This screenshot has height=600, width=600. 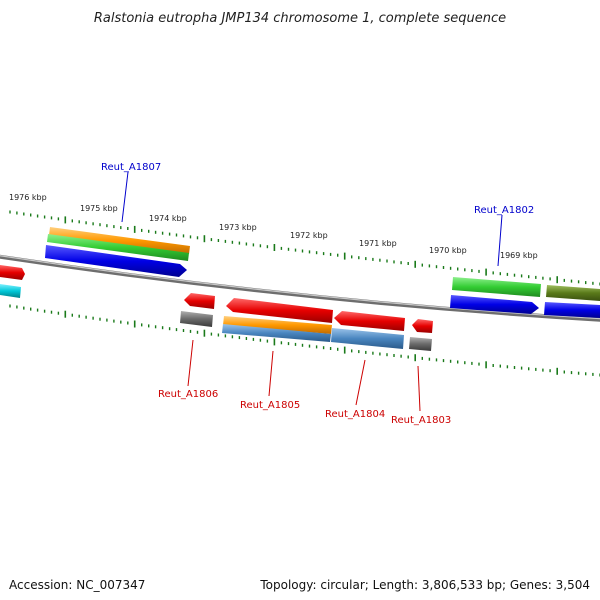 What do you see at coordinates (10, 291) in the screenshot?
I see `gene-feature-cyan` at bounding box center [10, 291].